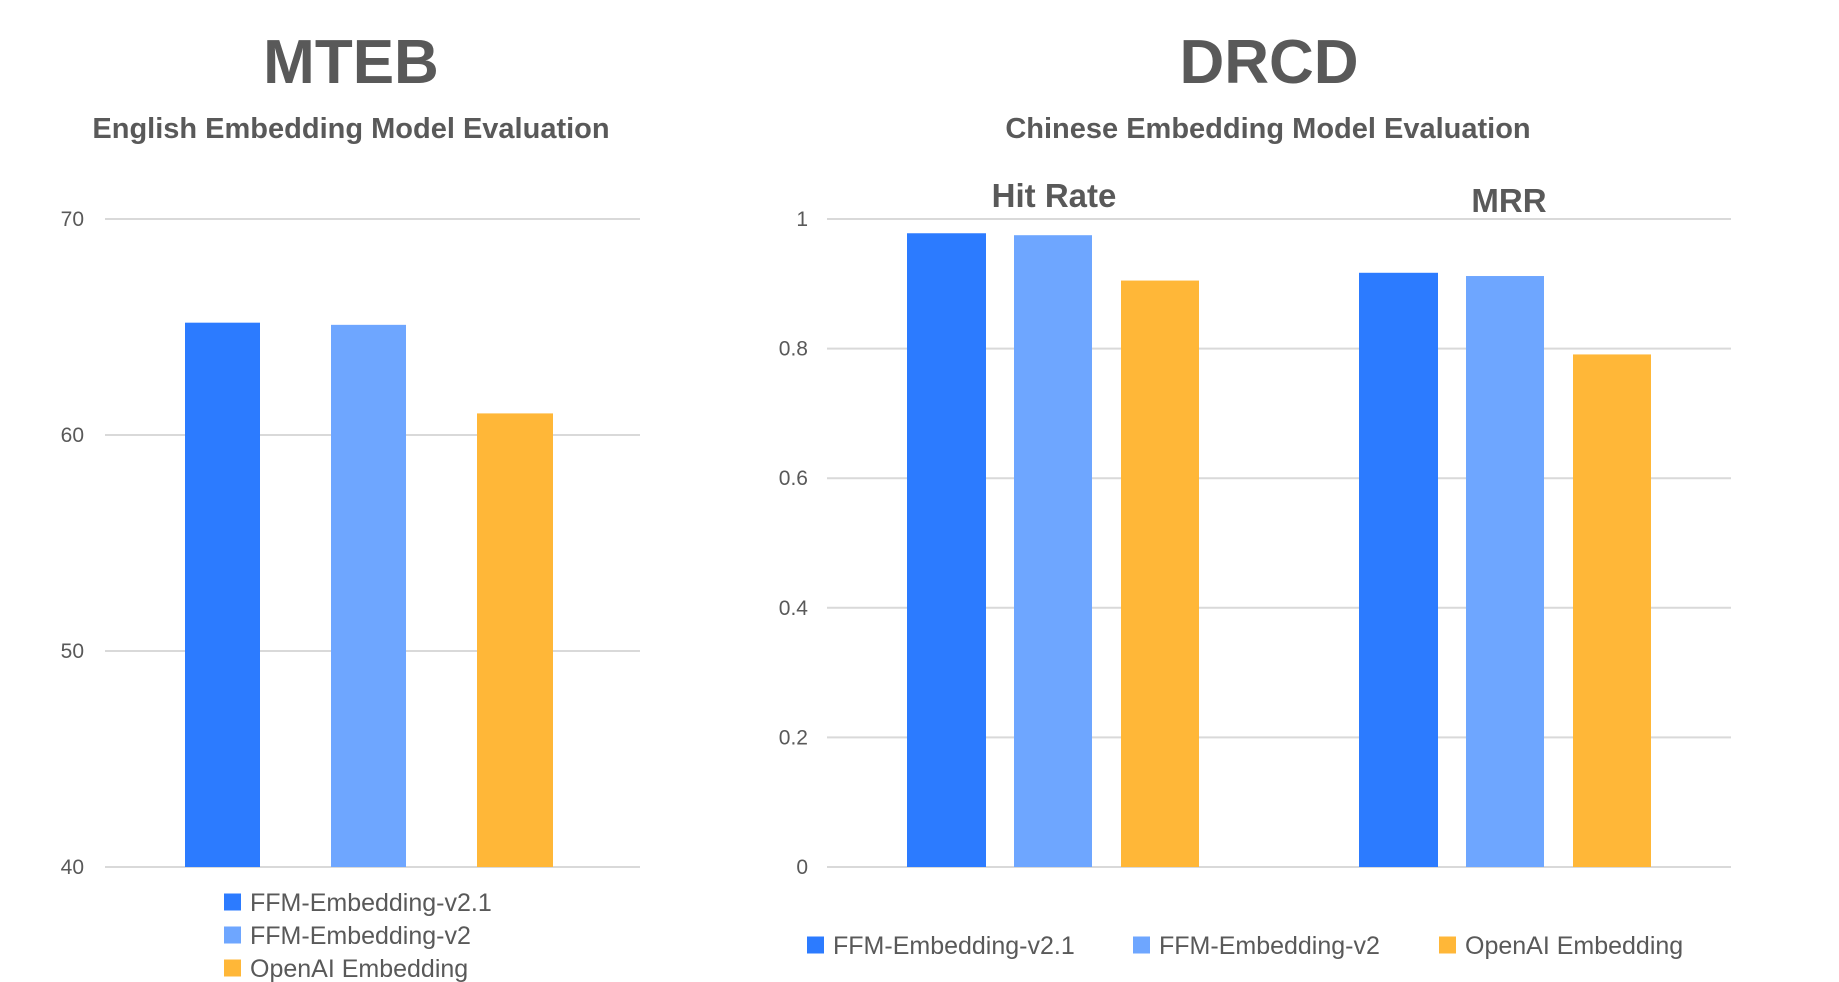  Describe the element at coordinates (72, 651) in the screenshot. I see `y-tick-label: 50` at that location.